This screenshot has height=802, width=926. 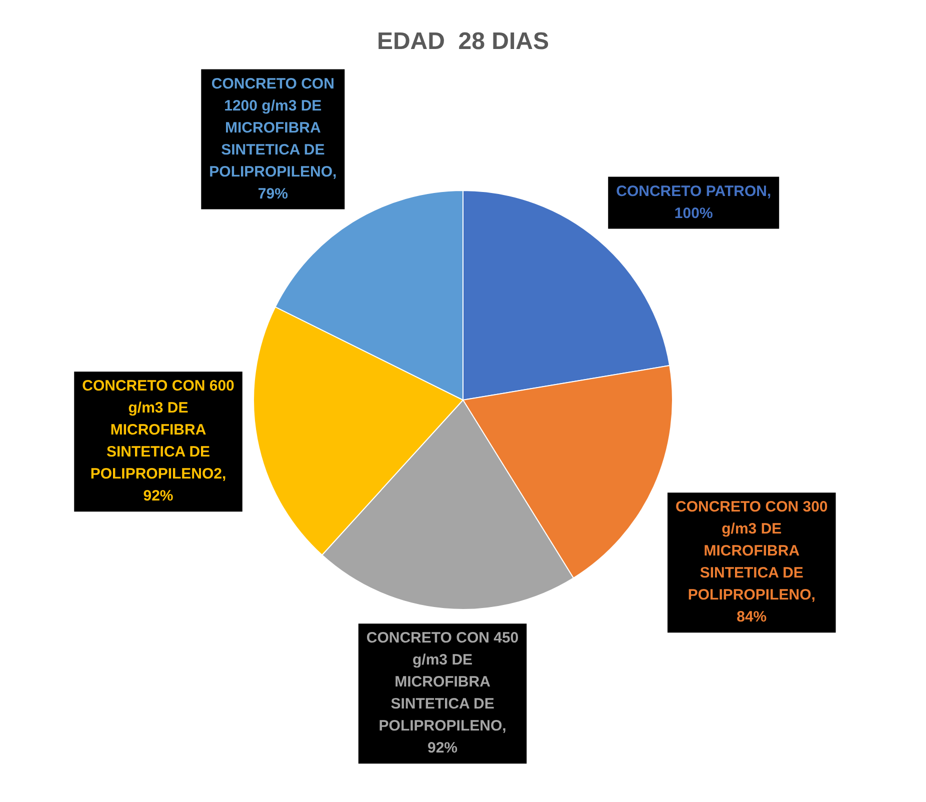 What do you see at coordinates (752, 562) in the screenshot?
I see `slice-label: CONCRETO CON 300 g/m3 DE MICROFIBRA SINTETICA DE POLIPROPILENO, 84%` at bounding box center [752, 562].